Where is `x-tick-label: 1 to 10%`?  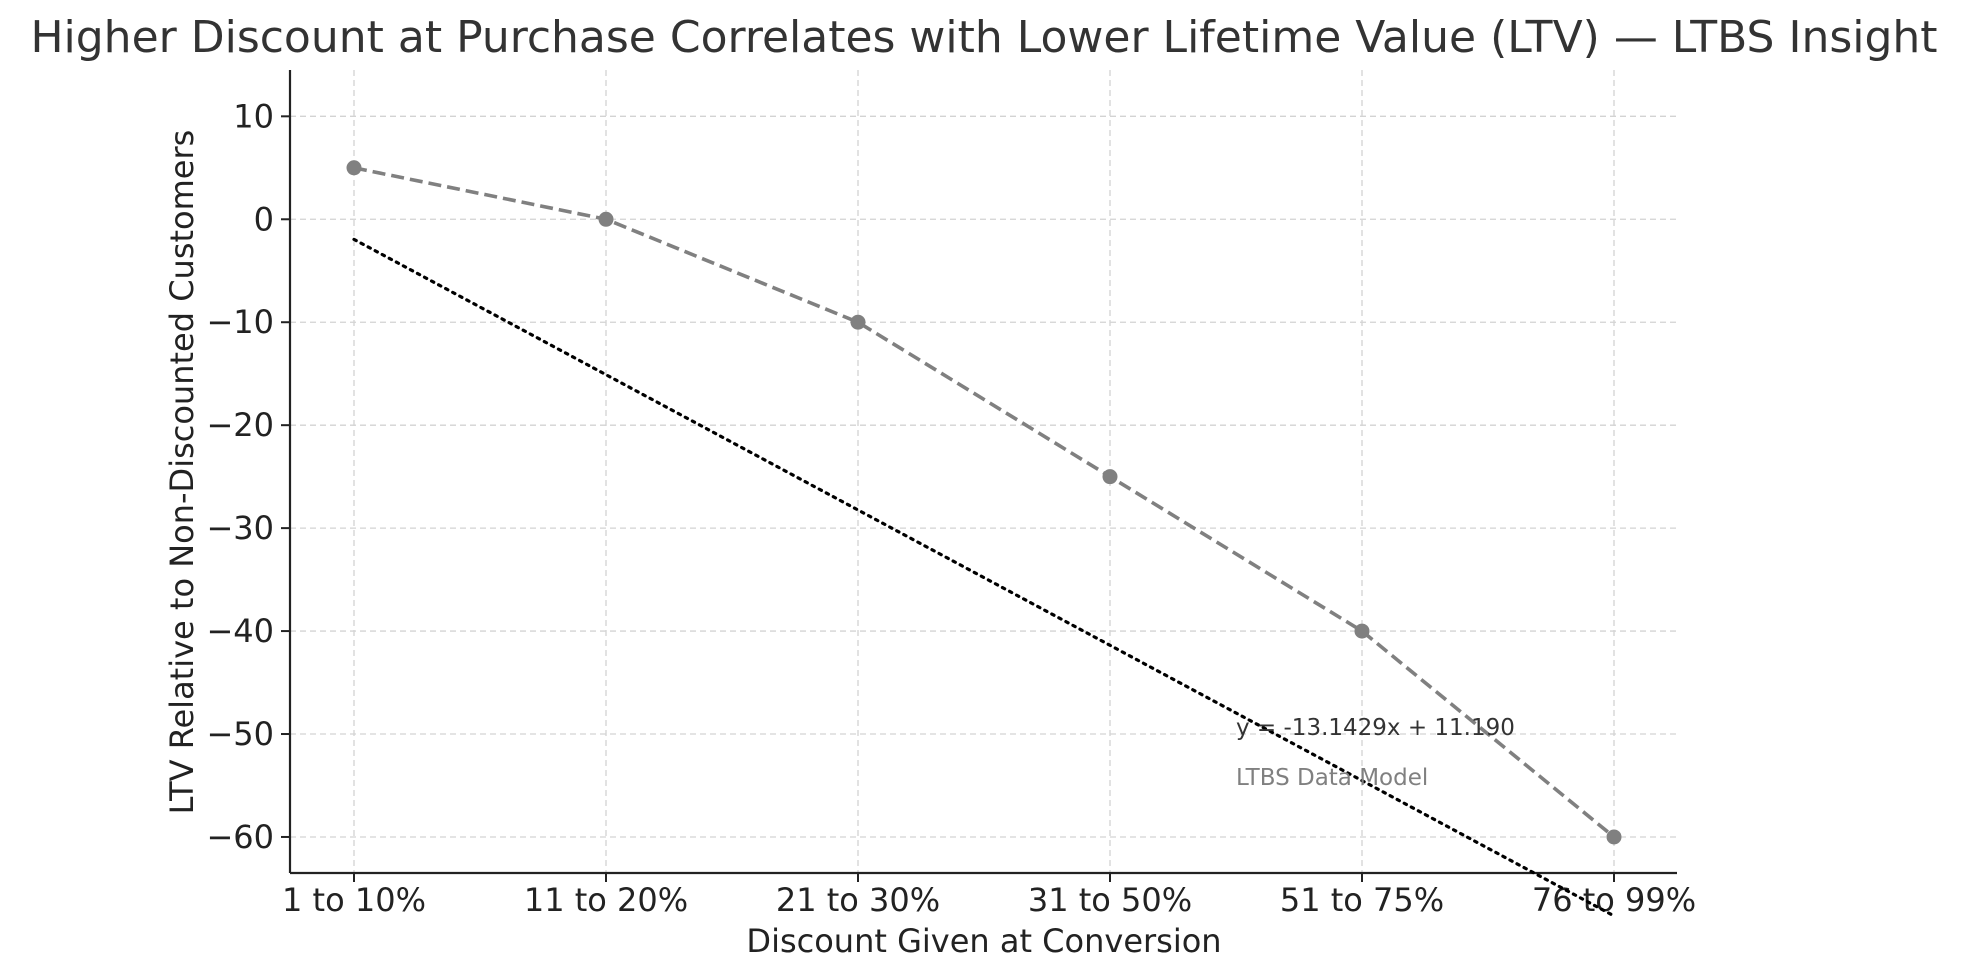 x-tick-label: 1 to 10% is located at coordinates (354, 900).